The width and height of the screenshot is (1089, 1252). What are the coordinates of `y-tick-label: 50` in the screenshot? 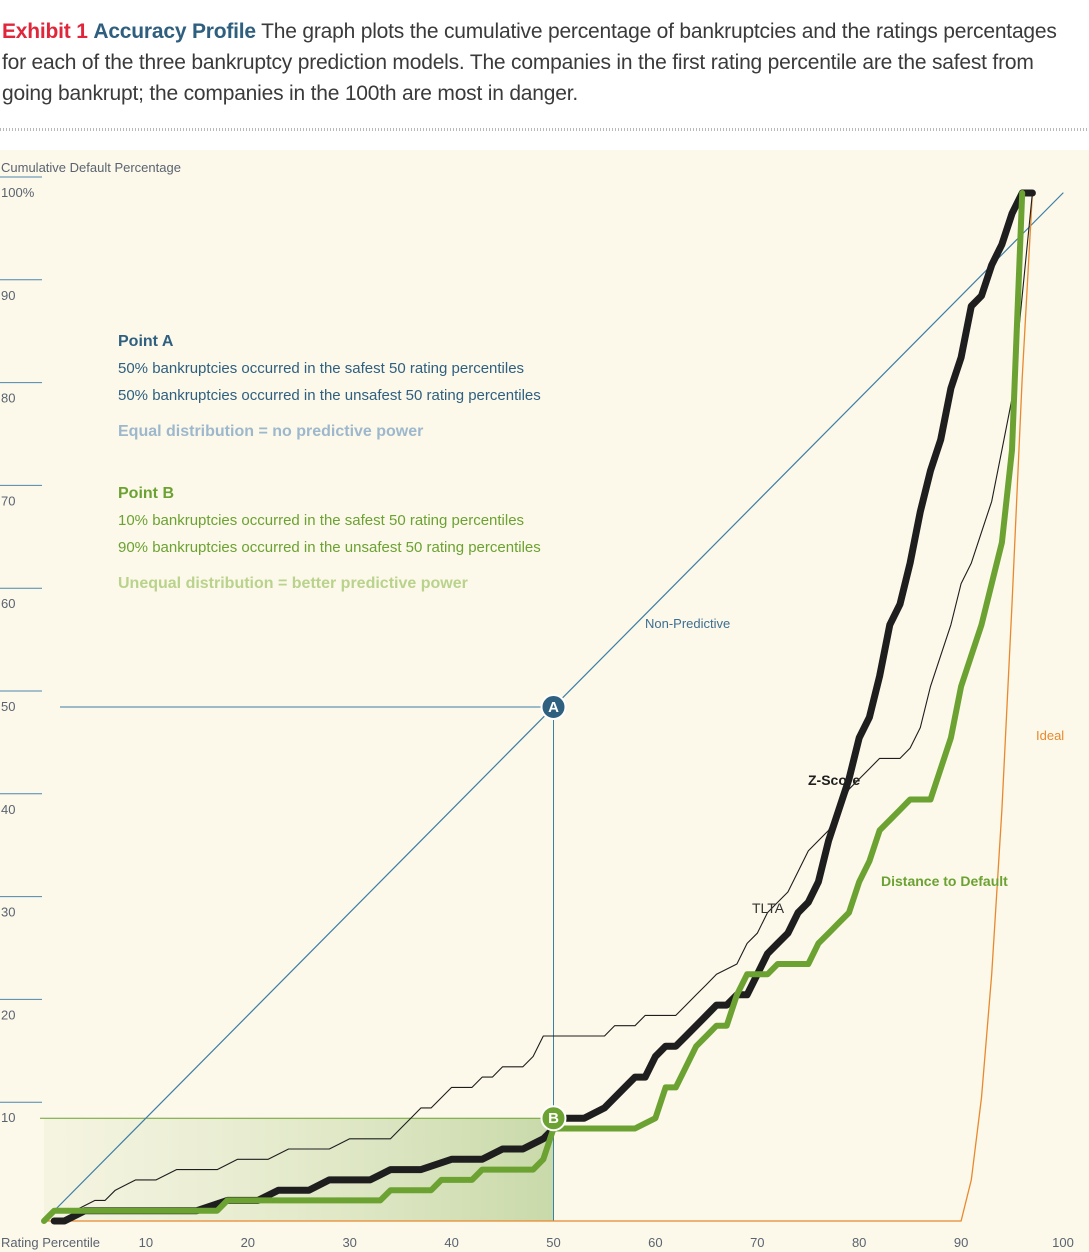 It's located at (8, 706).